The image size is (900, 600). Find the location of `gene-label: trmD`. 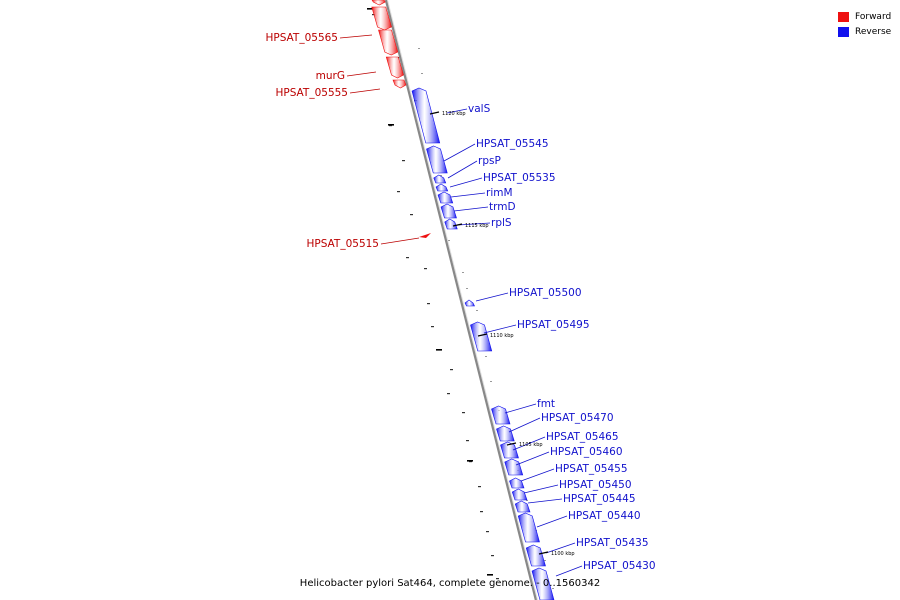

gene-label: trmD is located at coordinates (502, 207).